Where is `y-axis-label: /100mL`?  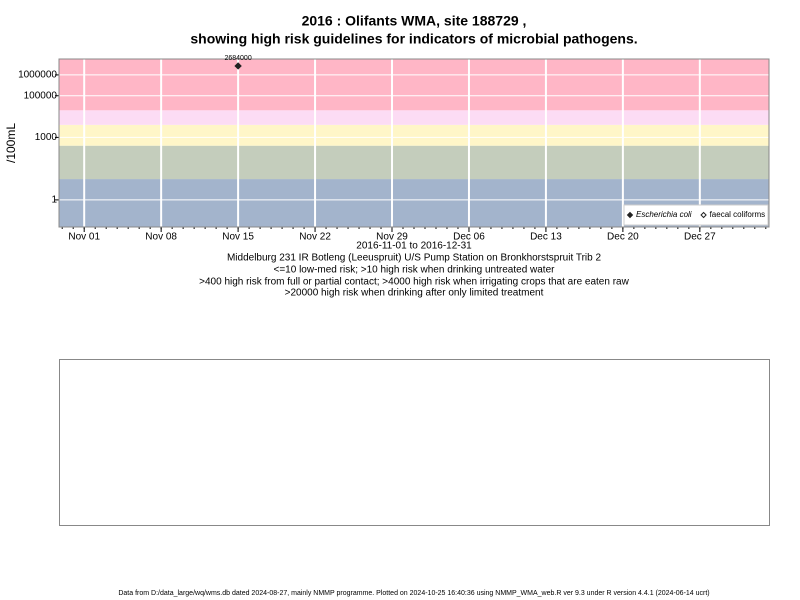
y-axis-label: /100mL is located at coordinates (11, 143).